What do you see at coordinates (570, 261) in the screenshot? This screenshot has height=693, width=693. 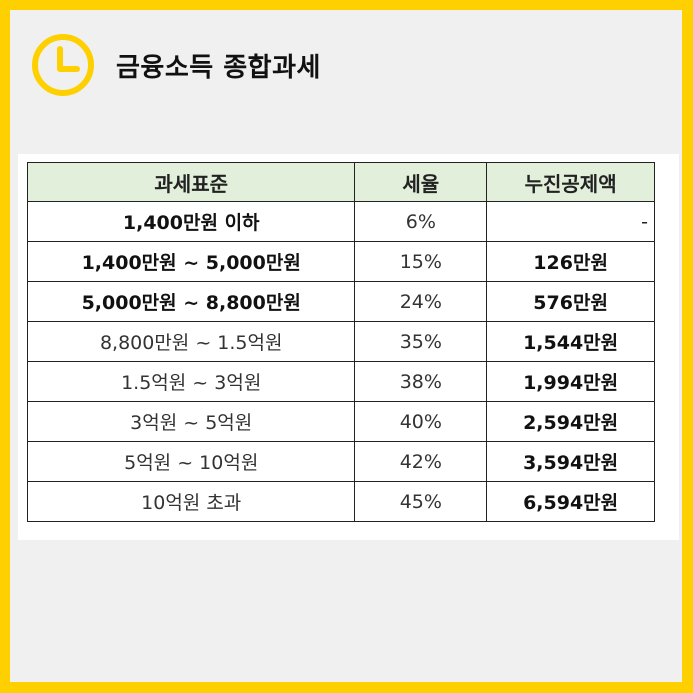 I see `deduction-cell: 126만원` at bounding box center [570, 261].